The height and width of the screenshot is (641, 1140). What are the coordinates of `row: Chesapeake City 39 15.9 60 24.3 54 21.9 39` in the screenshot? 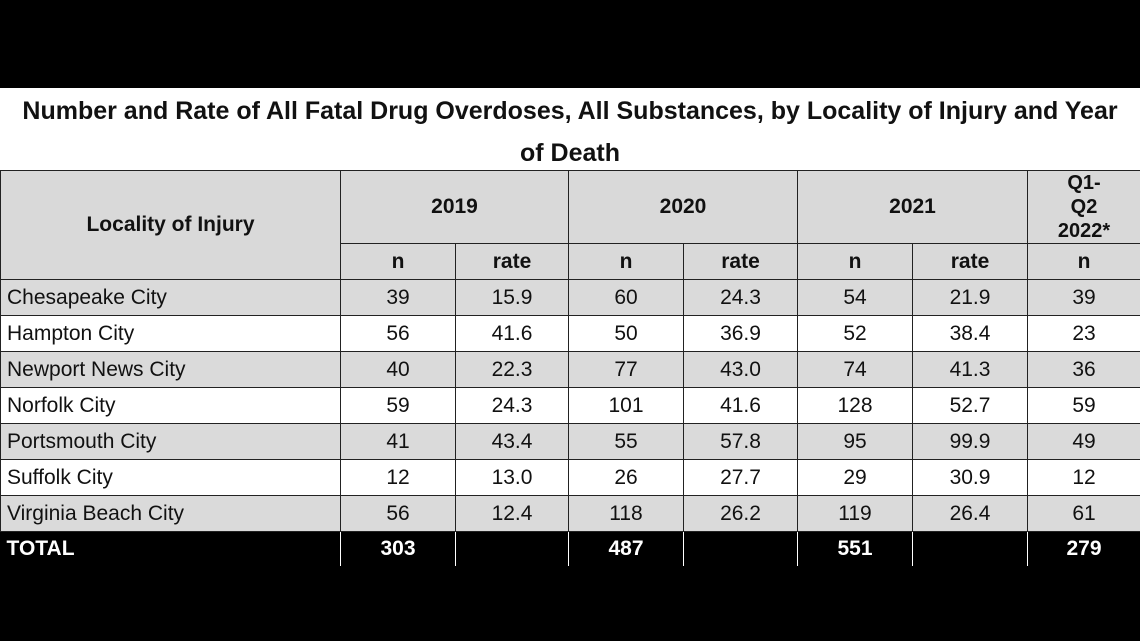 It's located at (570, 297).